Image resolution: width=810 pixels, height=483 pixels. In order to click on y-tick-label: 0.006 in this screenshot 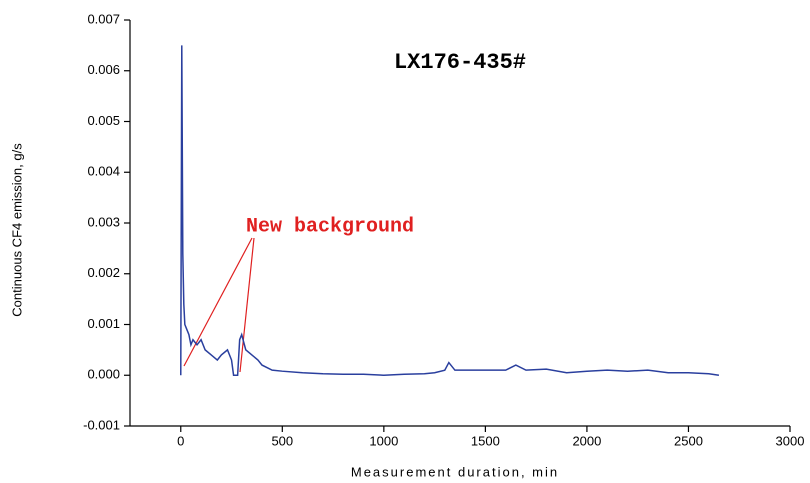, I will do `click(103, 69)`.